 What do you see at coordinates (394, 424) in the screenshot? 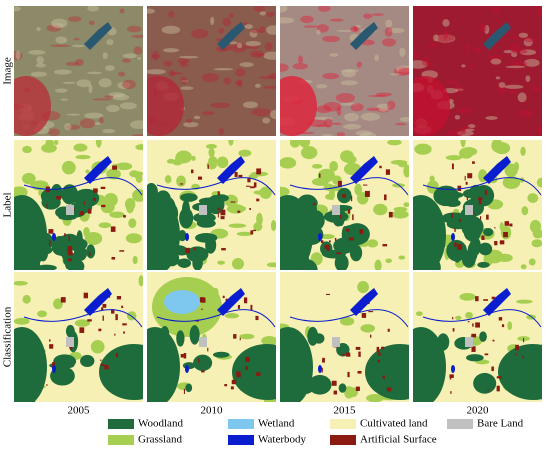
I see `legend-label: Cultivated land` at bounding box center [394, 424].